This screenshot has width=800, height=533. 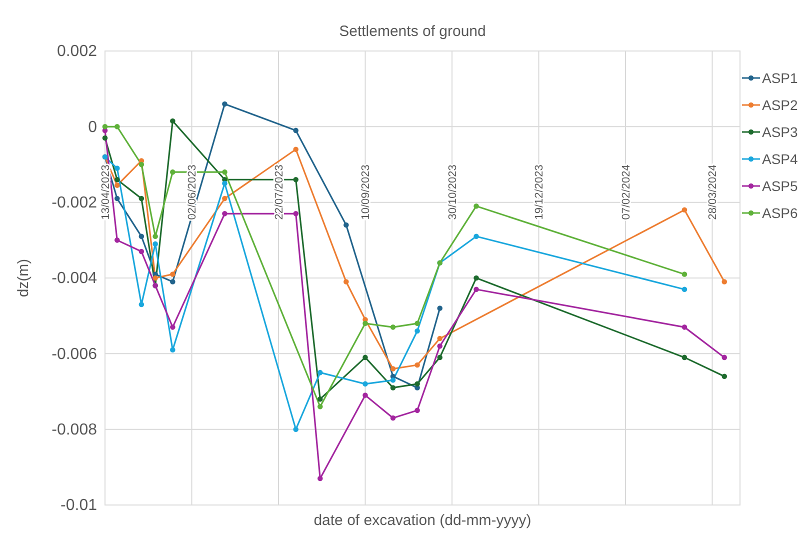 What do you see at coordinates (192, 192) in the screenshot?
I see `x-tick-label: 02/06/2023` at bounding box center [192, 192].